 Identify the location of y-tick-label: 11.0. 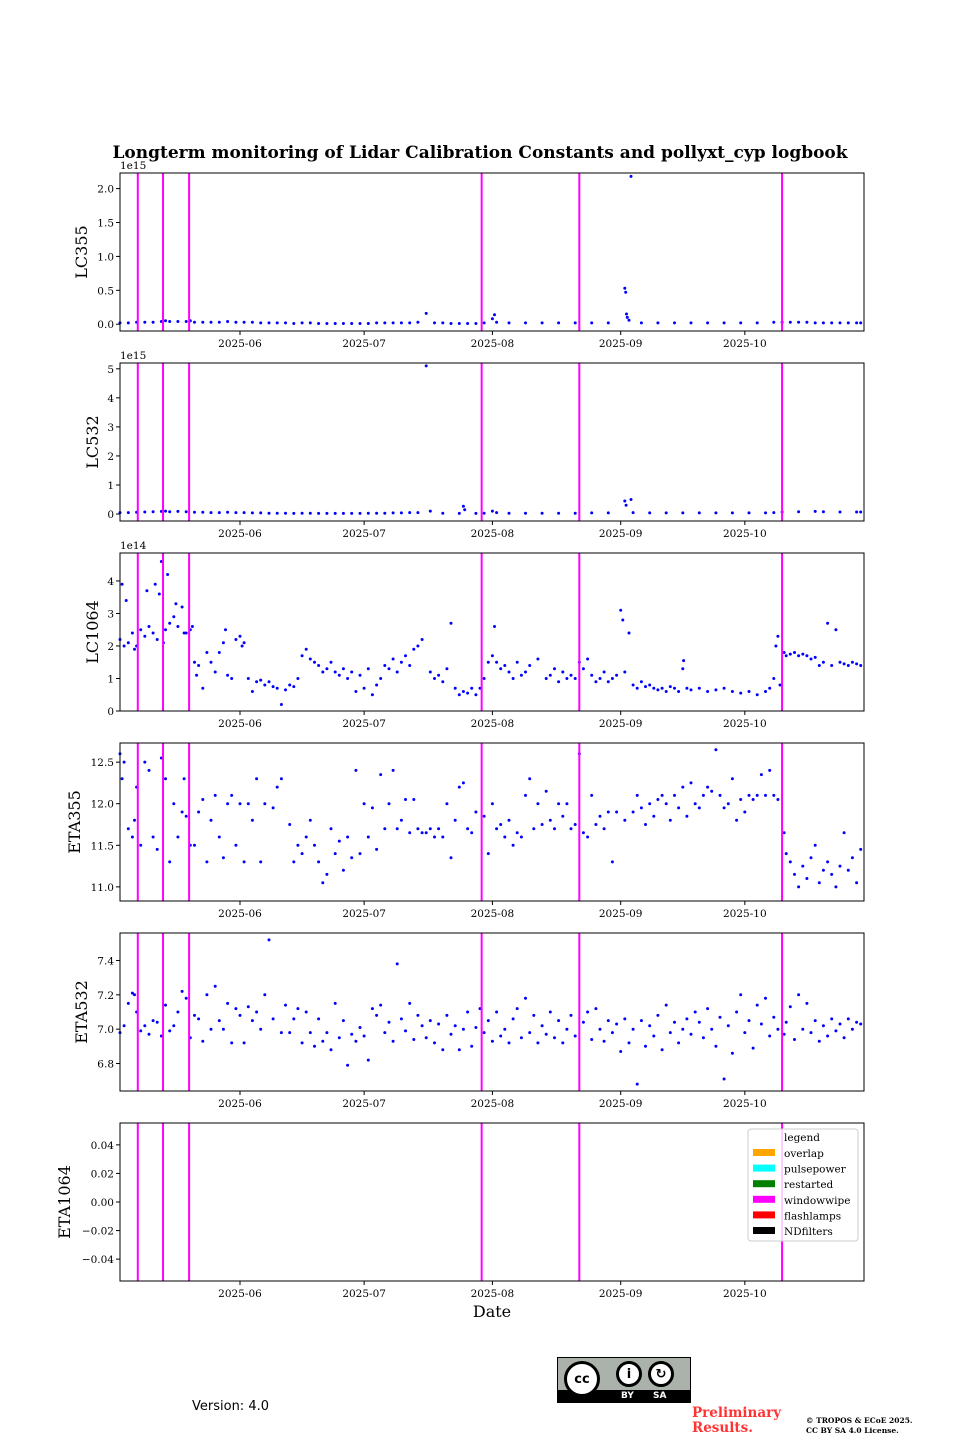
(102, 888).